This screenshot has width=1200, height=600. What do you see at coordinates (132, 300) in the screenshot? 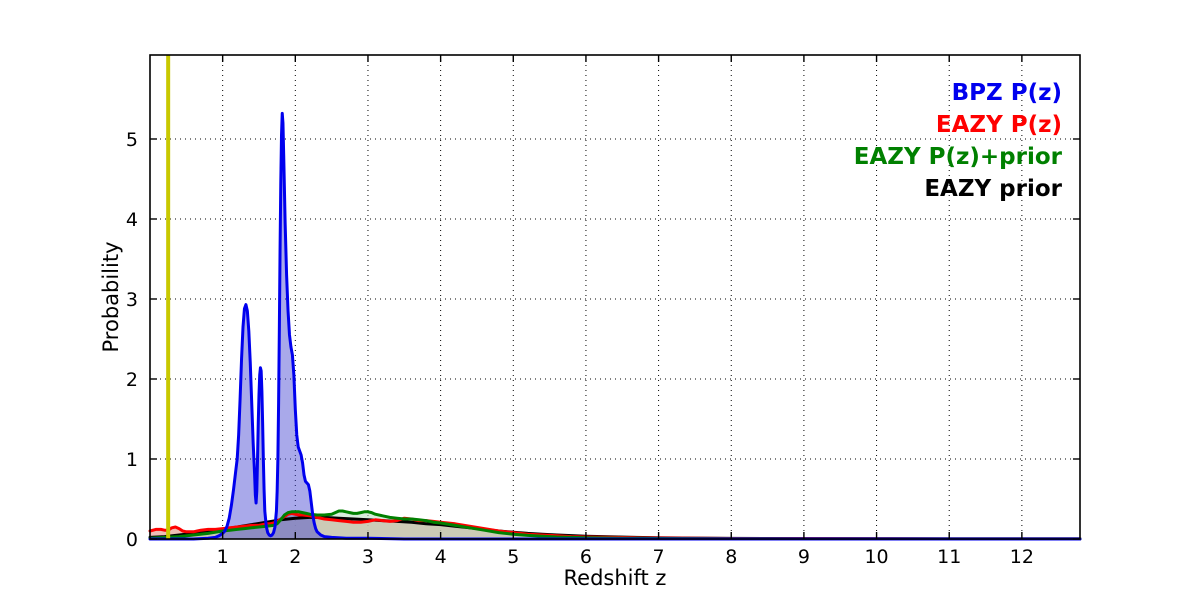
I see `y-tick-label: 3` at bounding box center [132, 300].